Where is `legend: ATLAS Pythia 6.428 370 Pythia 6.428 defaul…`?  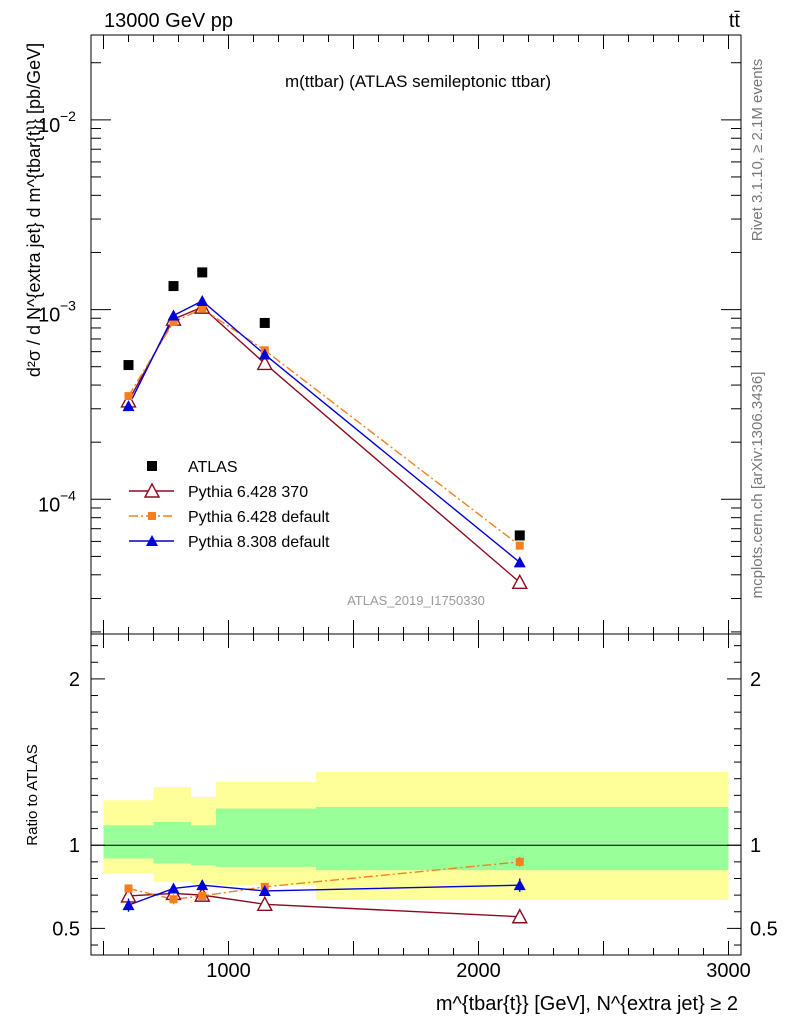
legend: ATLAS Pythia 6.428 370 Pythia 6.428 defaul… is located at coordinates (229, 505).